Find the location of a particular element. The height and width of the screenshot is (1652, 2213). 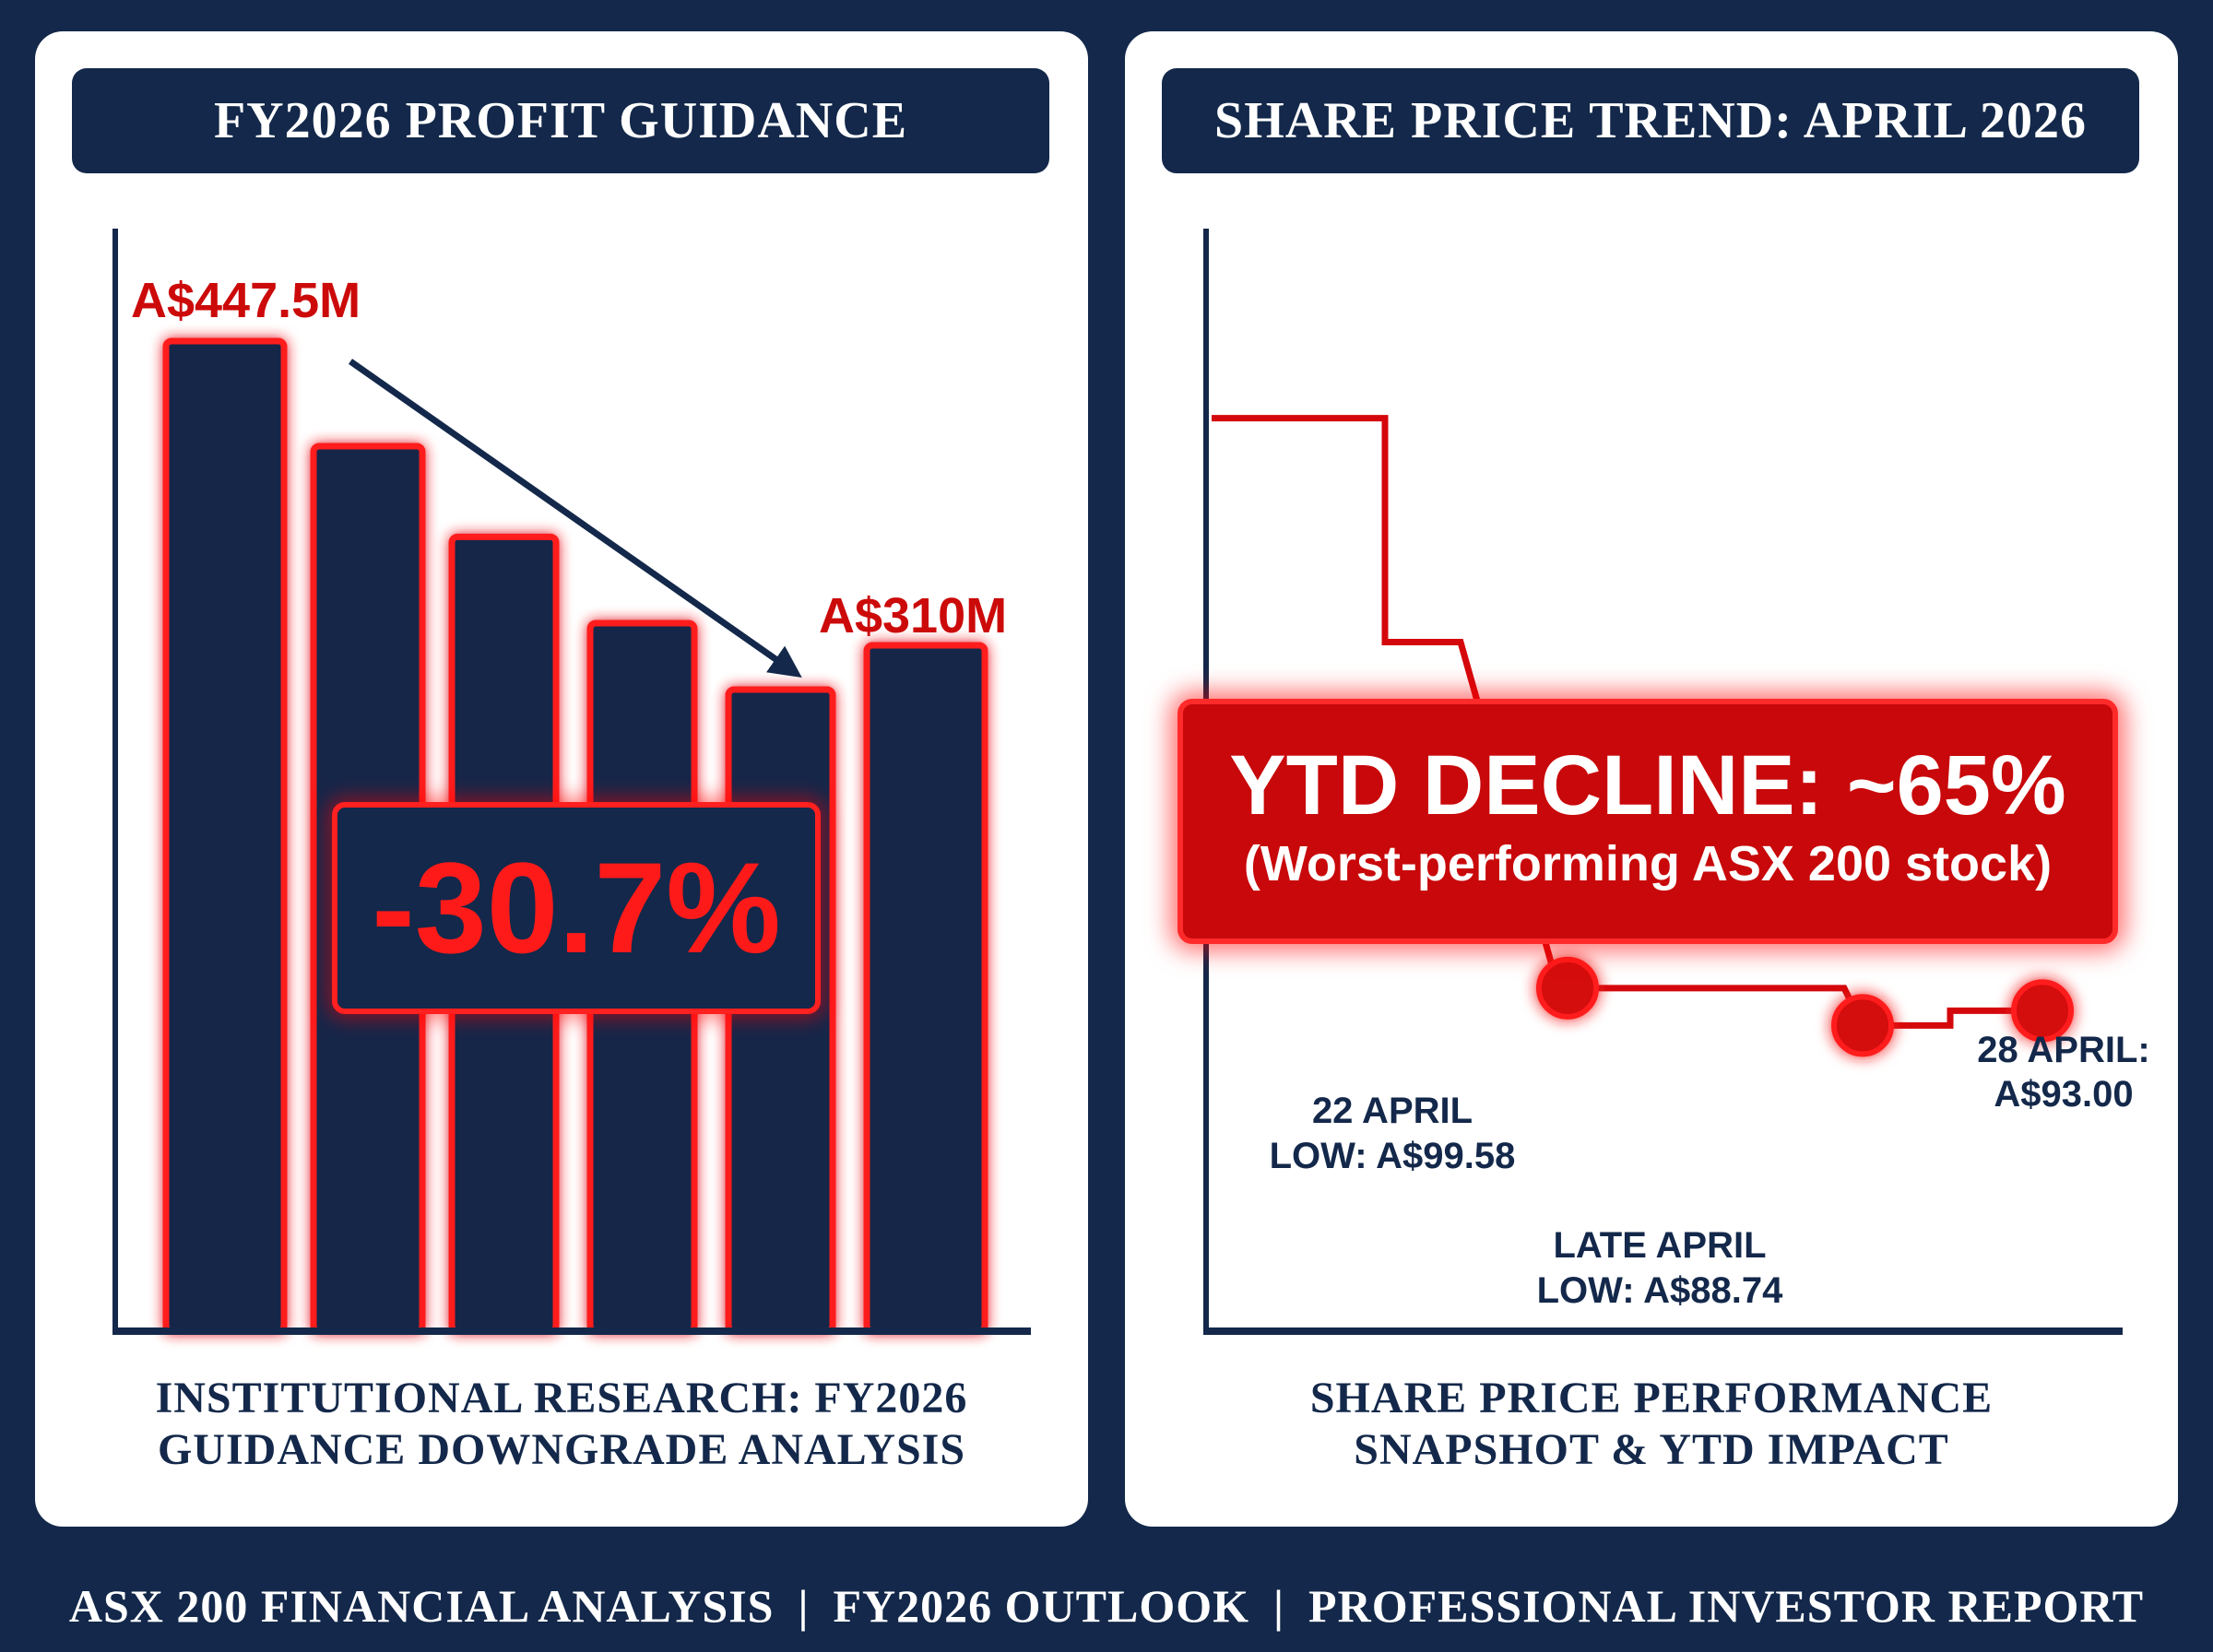

ytd-decline-subtitle: (Worst-performing ASX 200 stock) is located at coordinates (1648, 863).